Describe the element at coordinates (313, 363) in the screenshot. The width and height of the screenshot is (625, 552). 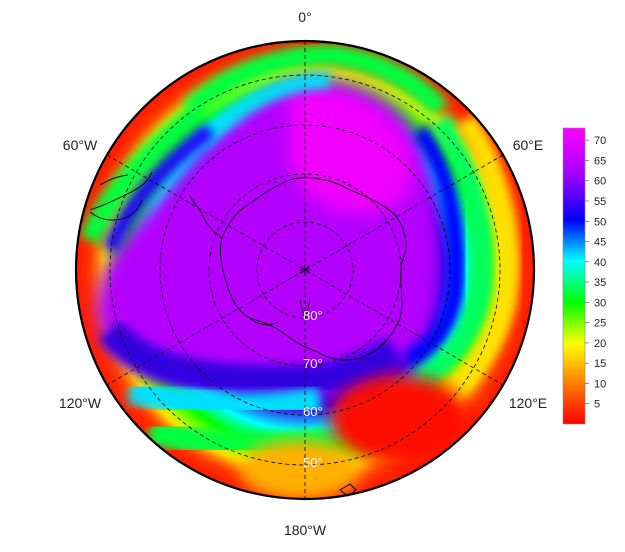
I see `lat-label-70: 70°` at that location.